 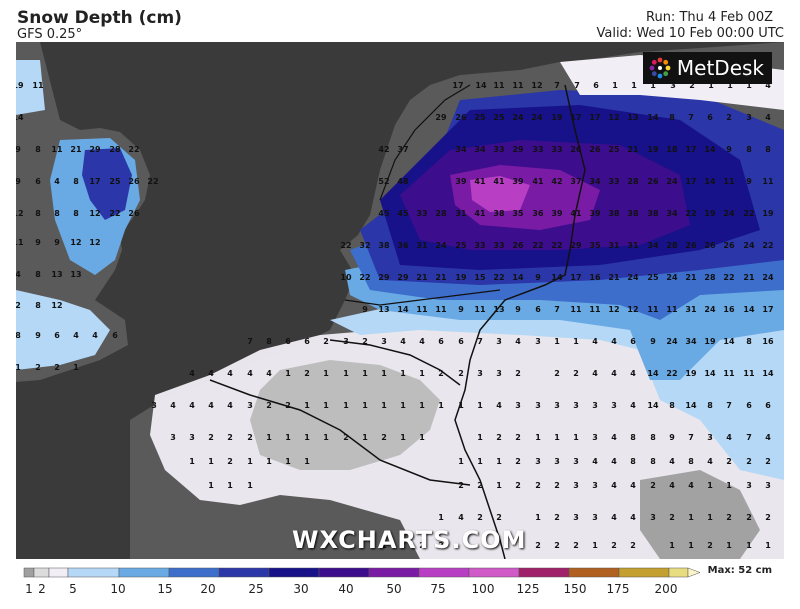 What do you see at coordinates (739, 570) in the screenshot?
I see `max-value-label: Max: 52 cm` at bounding box center [739, 570].